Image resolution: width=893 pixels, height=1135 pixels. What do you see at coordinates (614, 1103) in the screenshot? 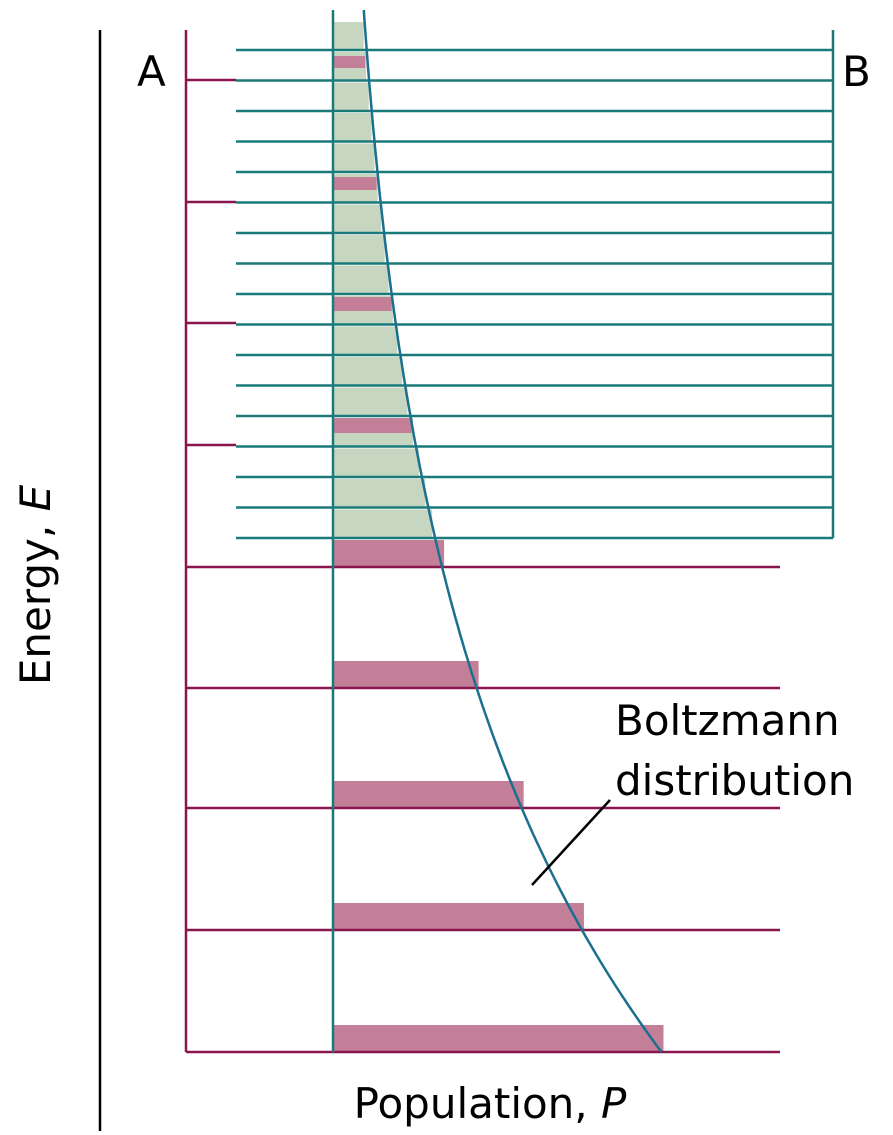
I see `x-axis-symbol: P` at bounding box center [614, 1103].